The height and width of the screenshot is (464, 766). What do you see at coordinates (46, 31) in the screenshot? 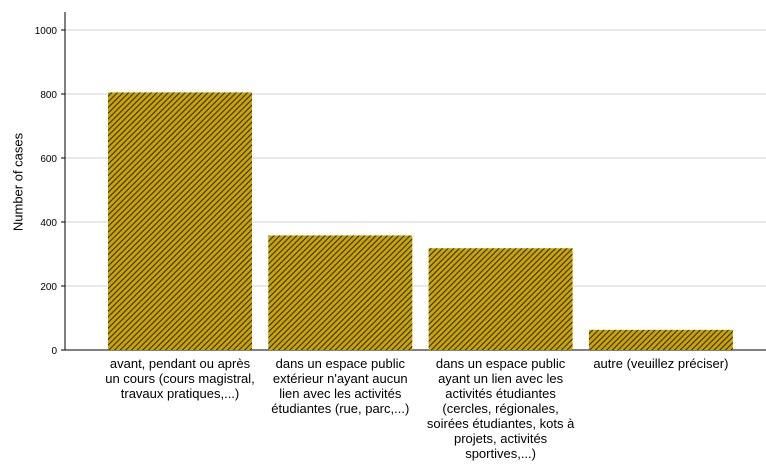
I see `y-tick-label: 1000` at bounding box center [46, 31].